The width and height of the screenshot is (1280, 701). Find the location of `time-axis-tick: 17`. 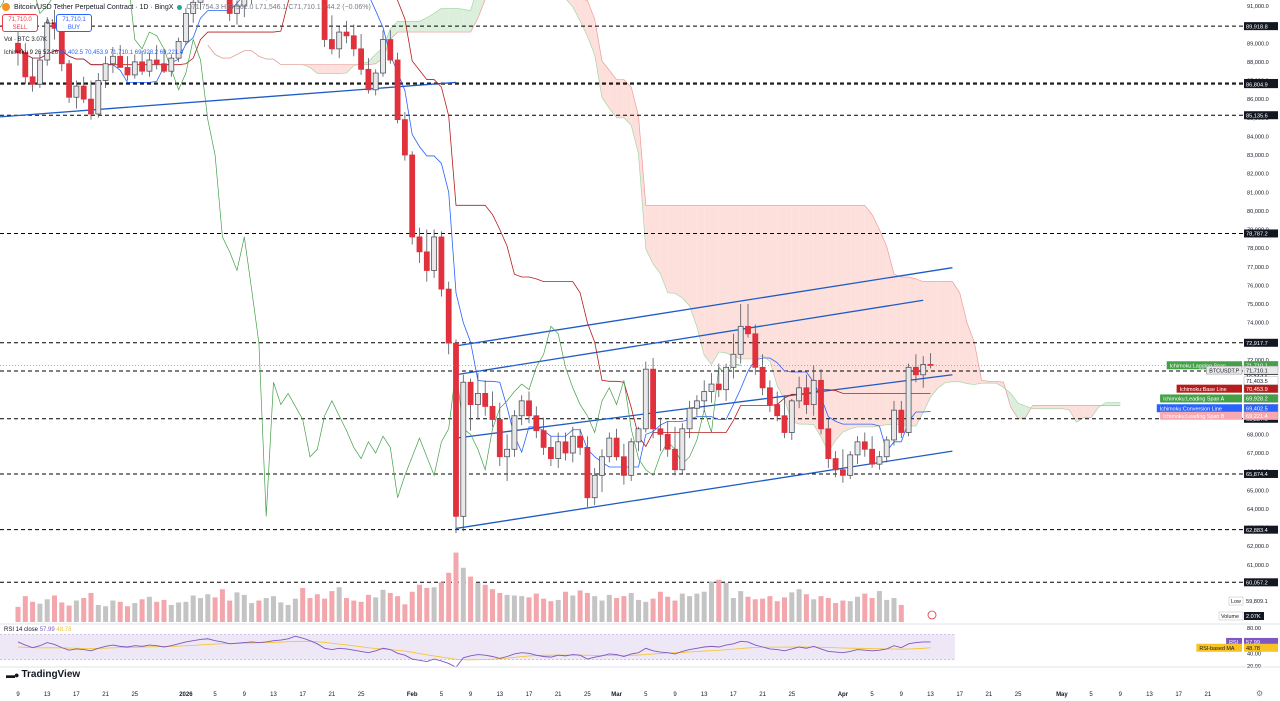

time-axis-tick: 17 is located at coordinates (1178, 695).